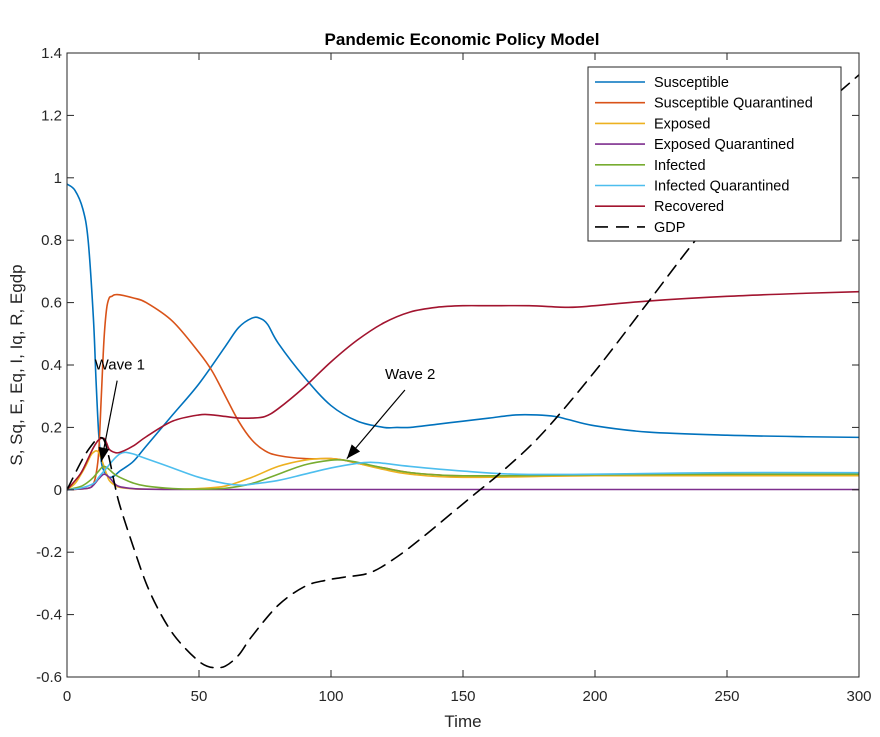 The height and width of the screenshot is (737, 880). I want to click on x-tick-label: 250, so click(726, 696).